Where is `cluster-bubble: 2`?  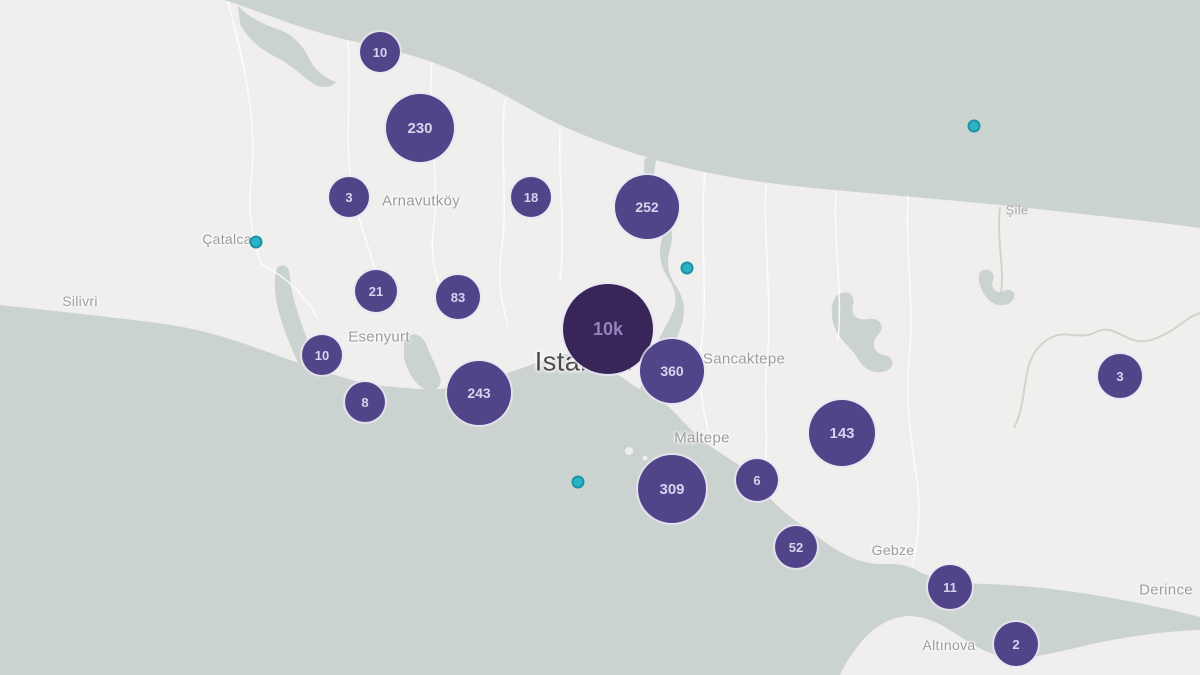 cluster-bubble: 2 is located at coordinates (1016, 644).